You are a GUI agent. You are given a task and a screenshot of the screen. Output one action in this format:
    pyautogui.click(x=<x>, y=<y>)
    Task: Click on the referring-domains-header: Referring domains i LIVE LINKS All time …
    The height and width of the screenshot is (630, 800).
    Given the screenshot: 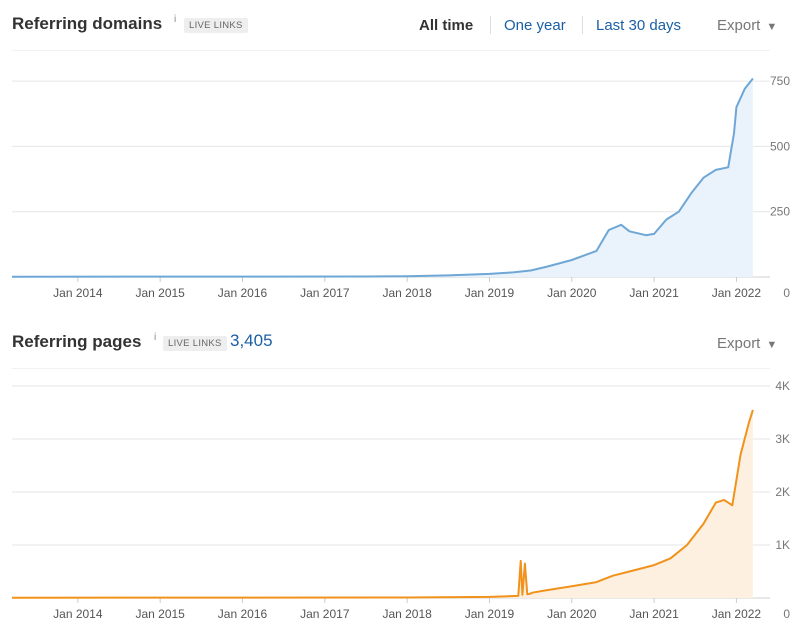 What is the action you would take?
    pyautogui.click(x=406, y=25)
    